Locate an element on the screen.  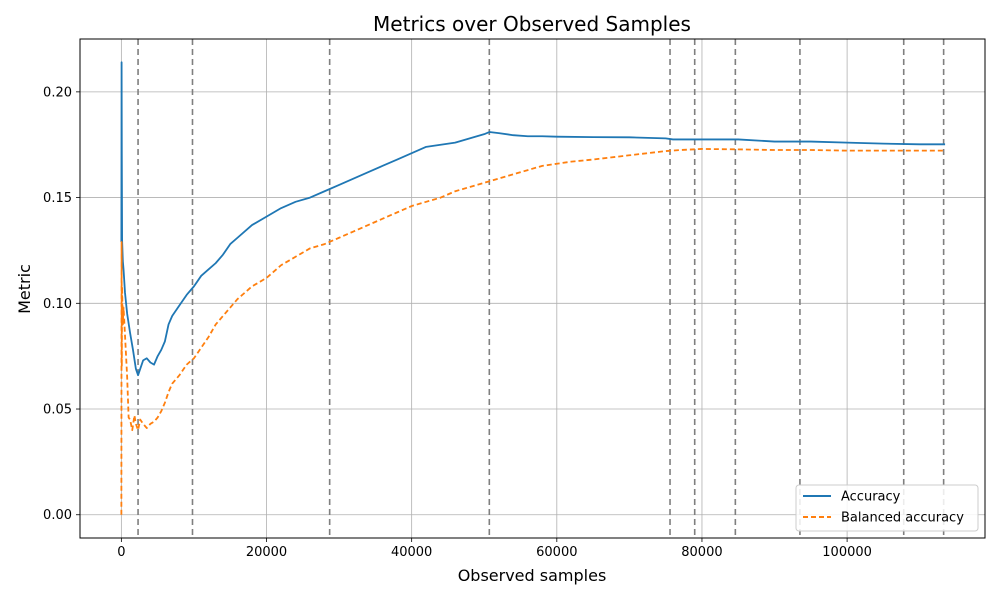
y-tick-label: 0.05 is located at coordinates (57, 410).